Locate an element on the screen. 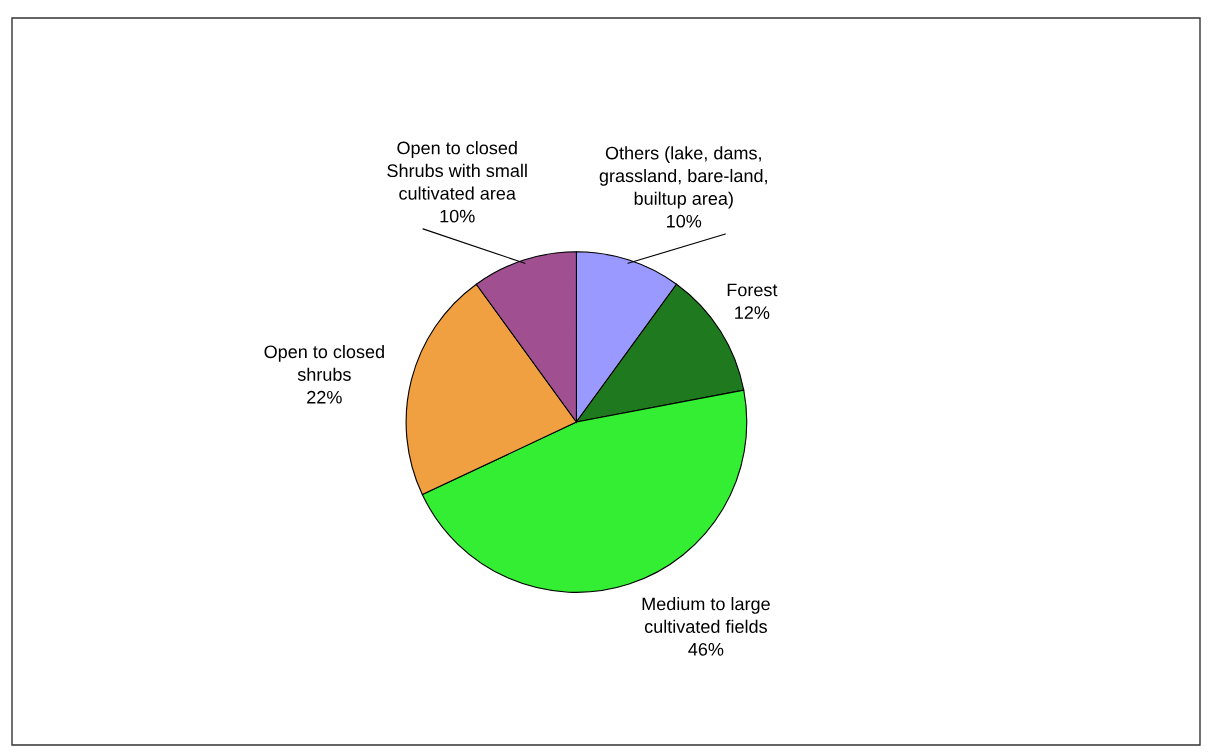  data-label: 12% is located at coordinates (752, 312).